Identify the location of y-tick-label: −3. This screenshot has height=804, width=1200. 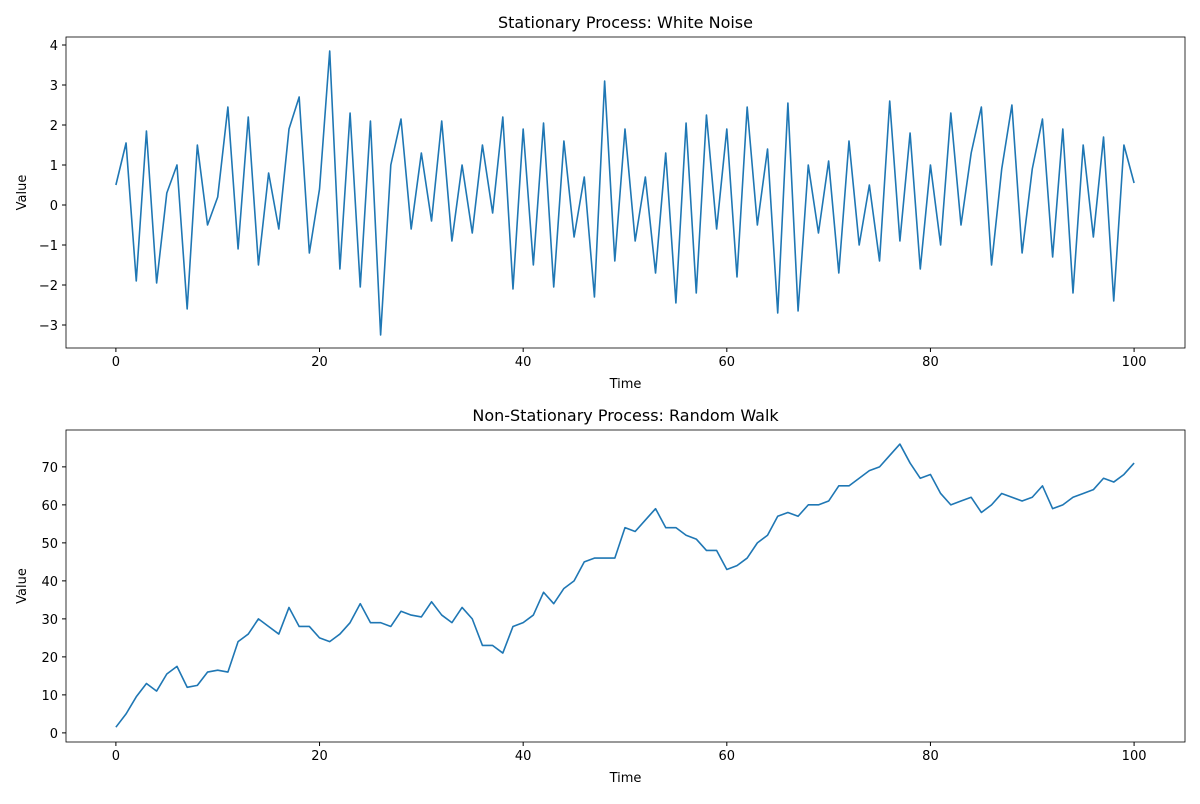
(48, 326).